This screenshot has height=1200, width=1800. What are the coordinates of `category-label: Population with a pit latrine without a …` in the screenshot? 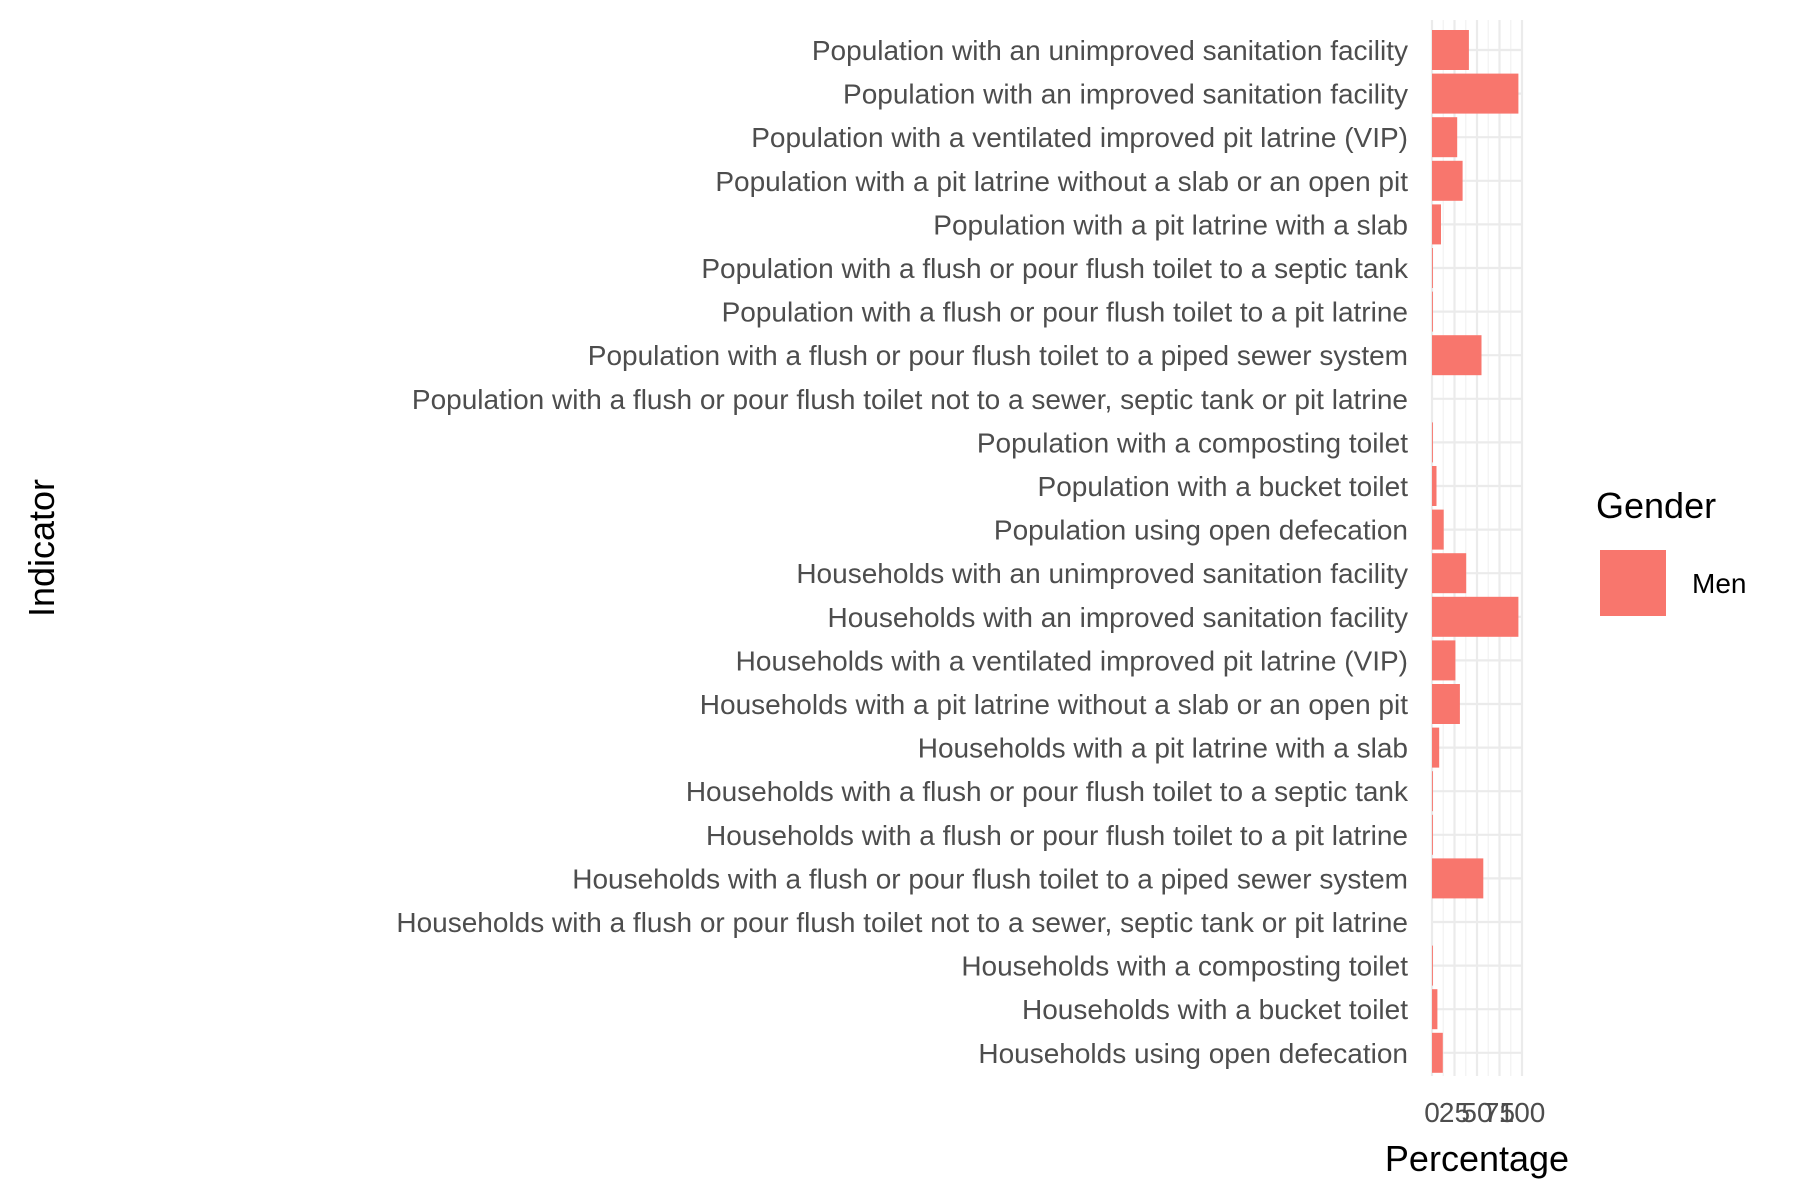 It's located at (1061, 181).